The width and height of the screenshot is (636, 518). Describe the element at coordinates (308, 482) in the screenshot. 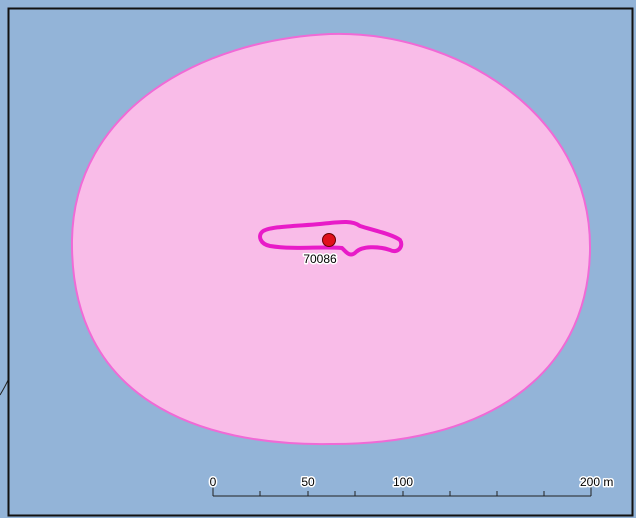

I see `scale-label: 50` at that location.